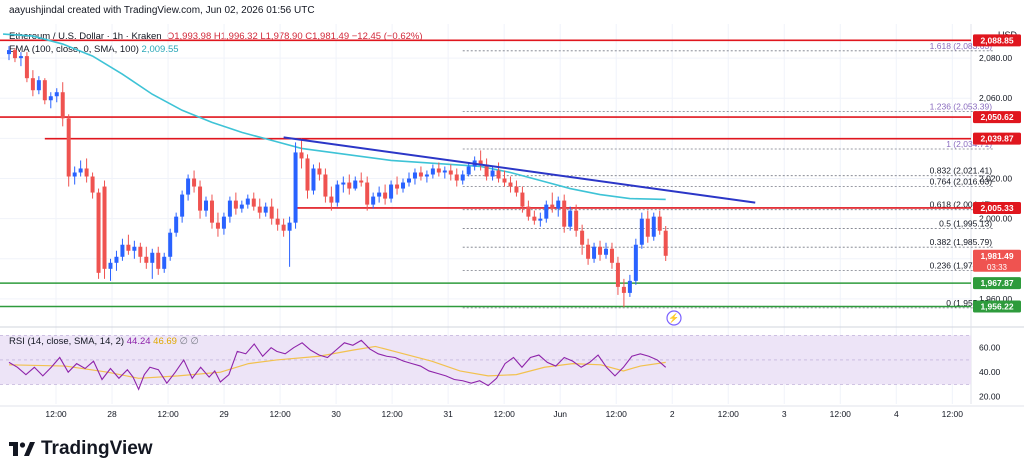 Image resolution: width=1024 pixels, height=472 pixels. I want to click on fib-label: 0.832 (2,021.41), so click(961, 171).